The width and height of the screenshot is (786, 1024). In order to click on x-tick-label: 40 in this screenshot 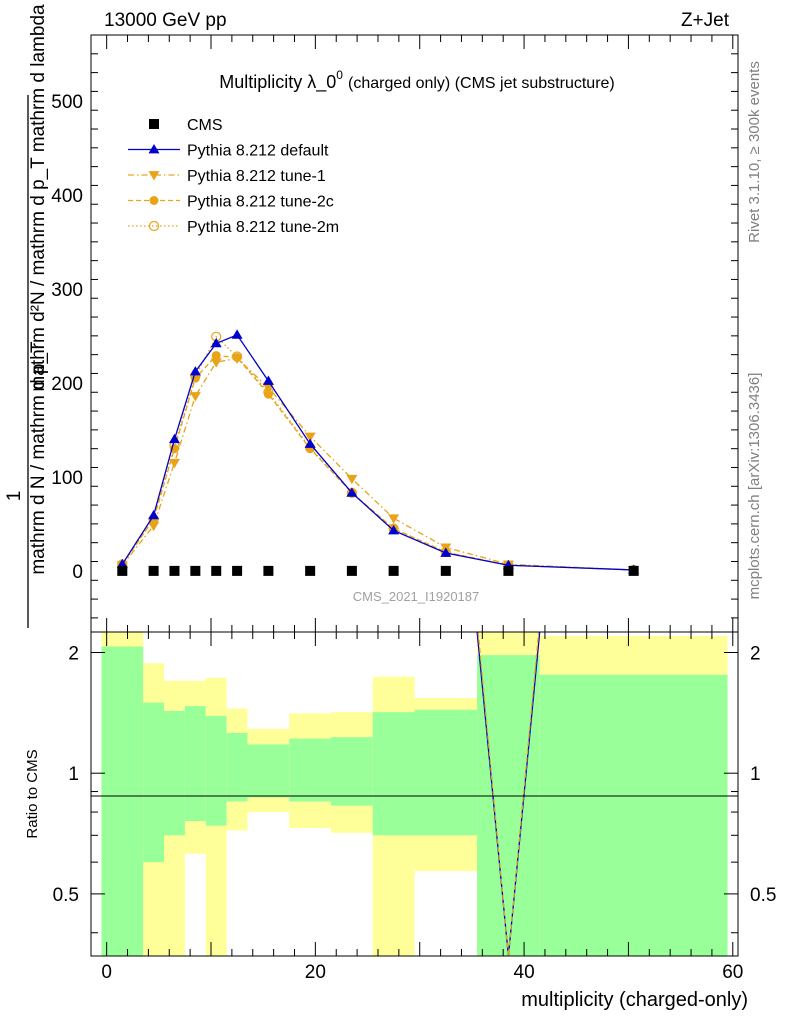, I will do `click(524, 972)`.